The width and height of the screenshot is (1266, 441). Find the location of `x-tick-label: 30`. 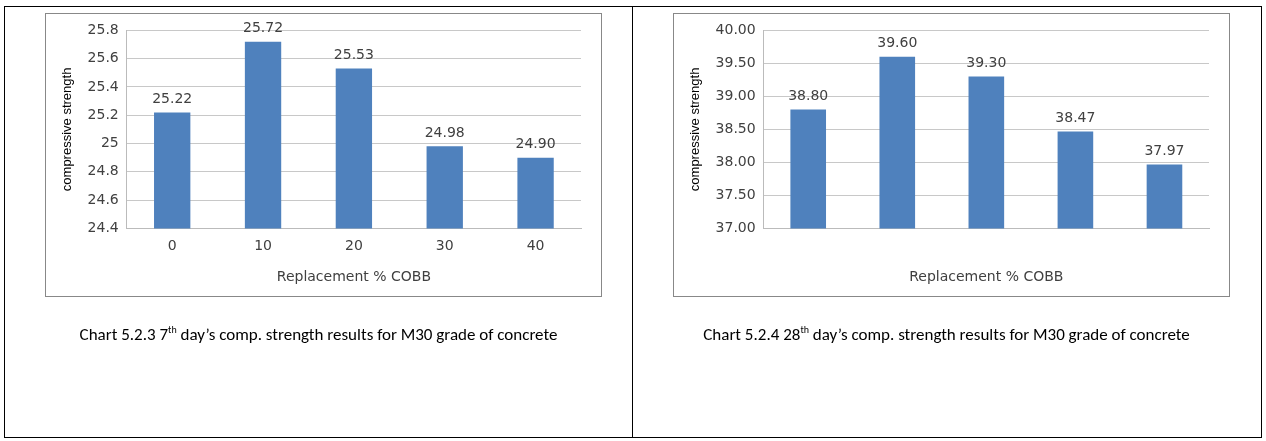

x-tick-label: 30 is located at coordinates (444, 245).